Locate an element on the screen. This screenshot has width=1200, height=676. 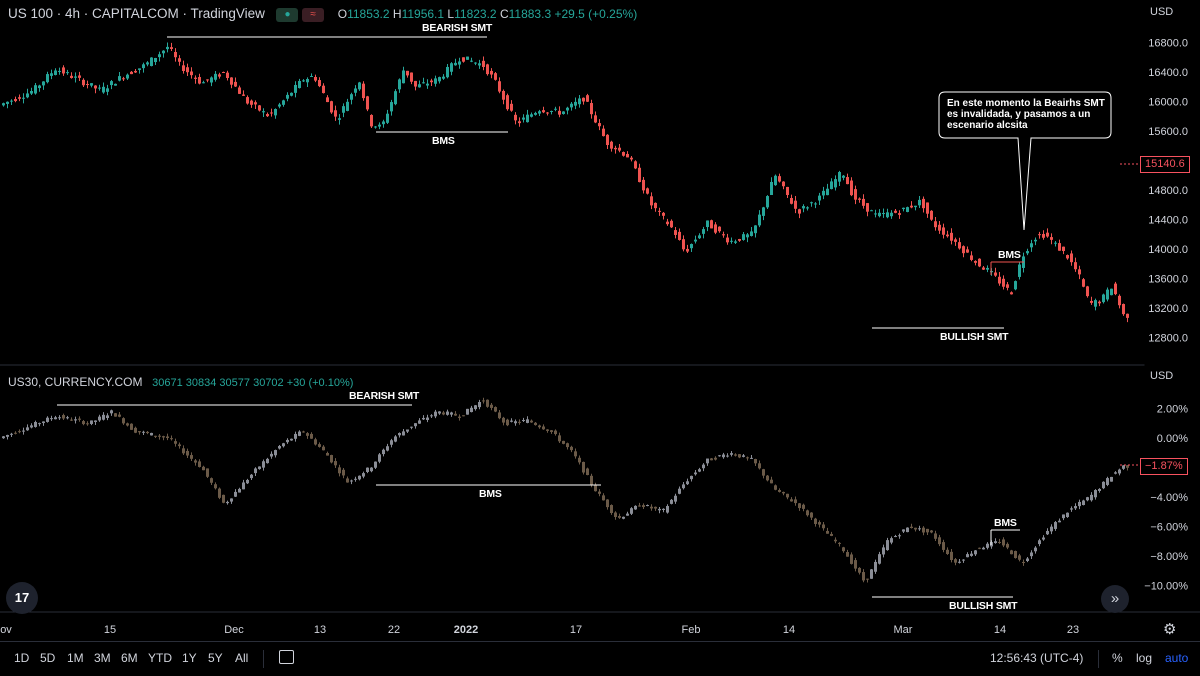
clock-display: 12:56:43 (UTC-4) is located at coordinates (1037, 658).